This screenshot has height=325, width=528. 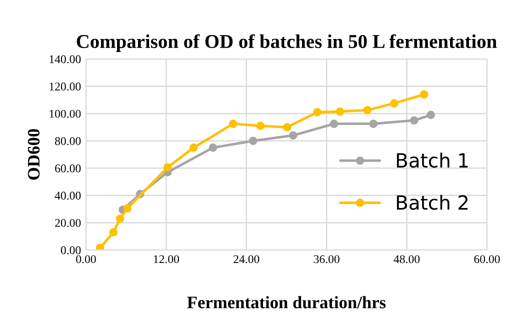 I want to click on y-tick-label: 120.00, so click(x=65, y=86).